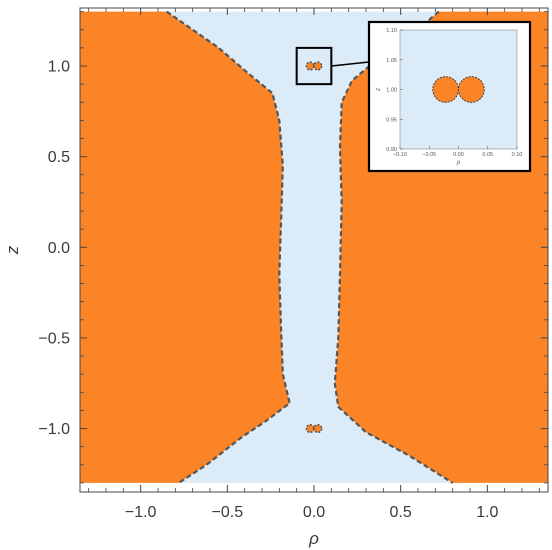  Describe the element at coordinates (141, 512) in the screenshot. I see `x-tick-label: −1.0` at that location.